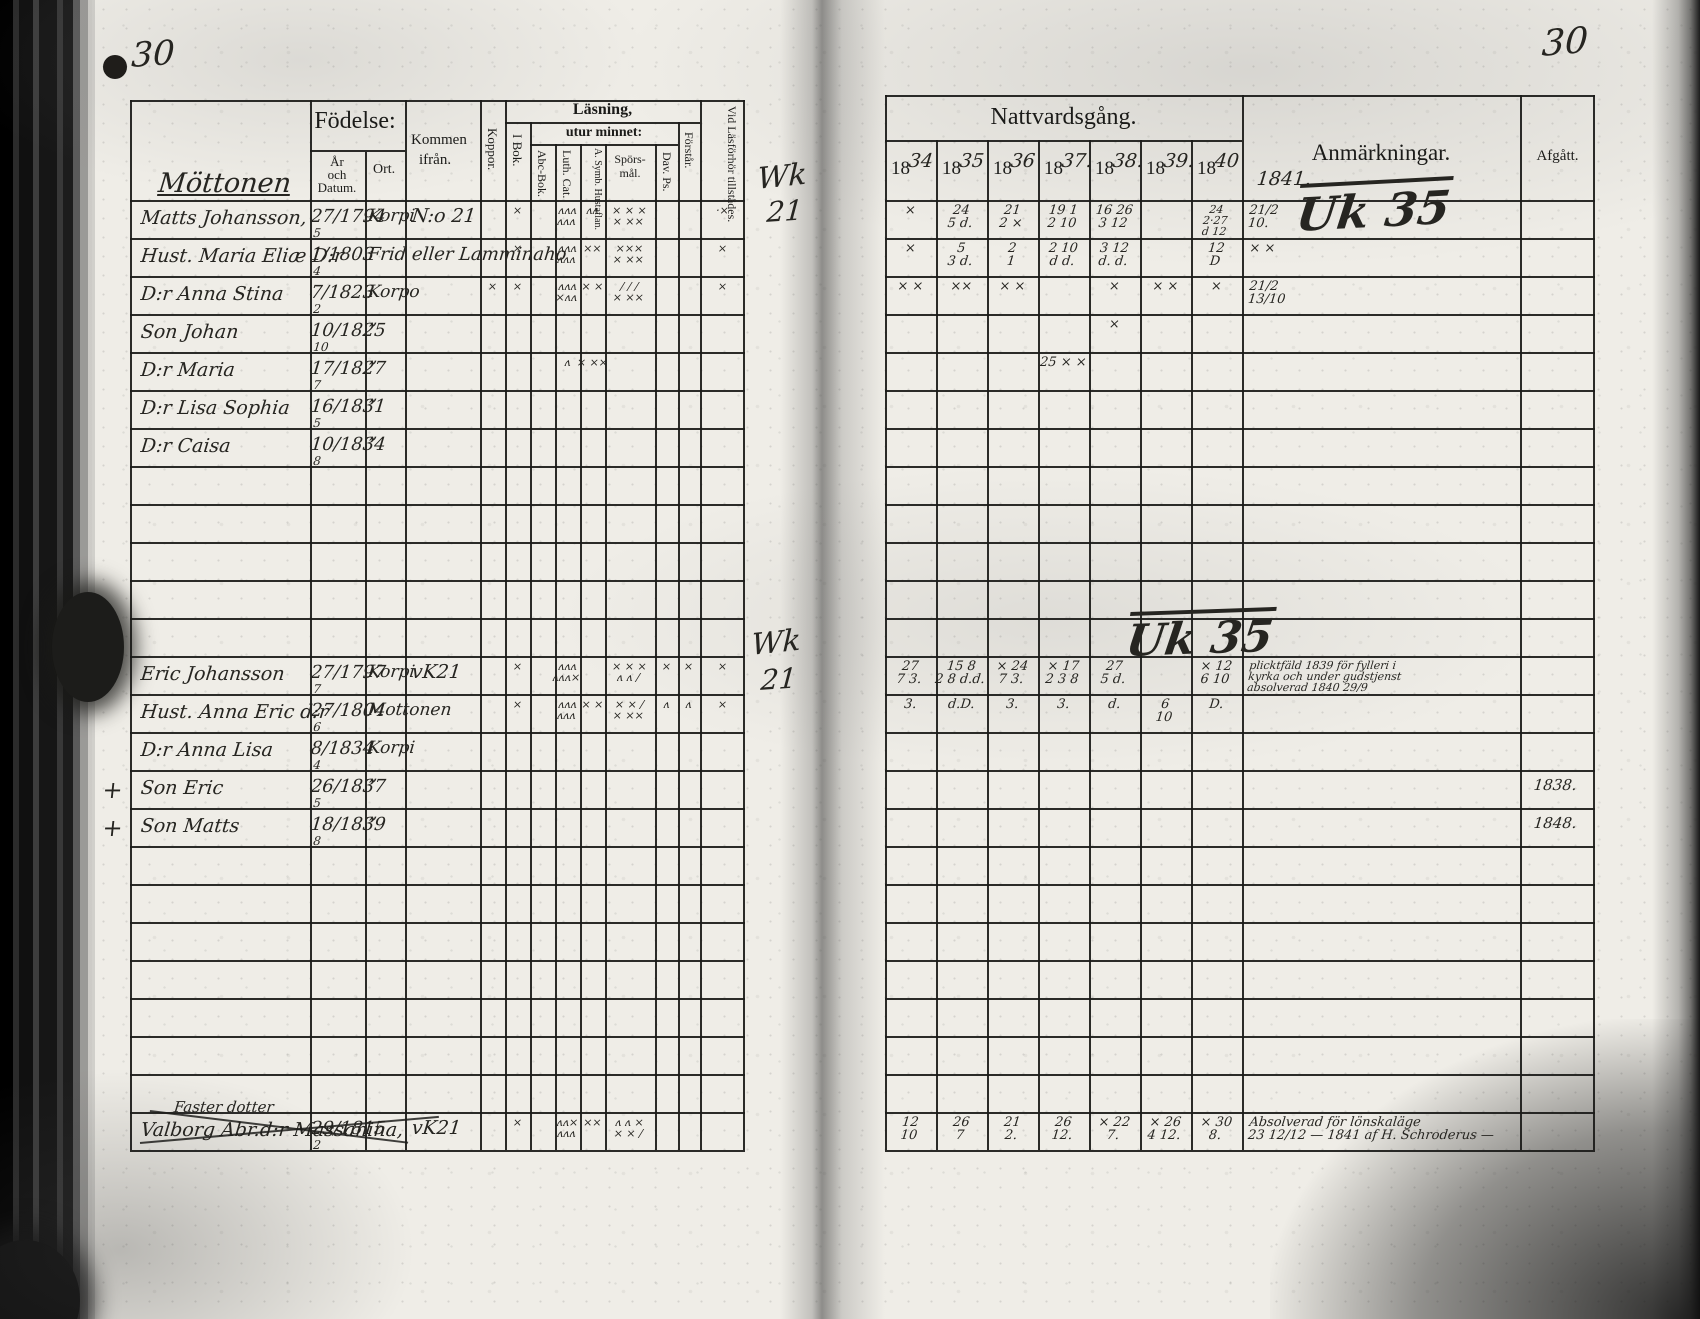 The height and width of the screenshot is (1319, 1700). What do you see at coordinates (224, 1107) in the screenshot?
I see `relationship-note: Faster dotter` at bounding box center [224, 1107].